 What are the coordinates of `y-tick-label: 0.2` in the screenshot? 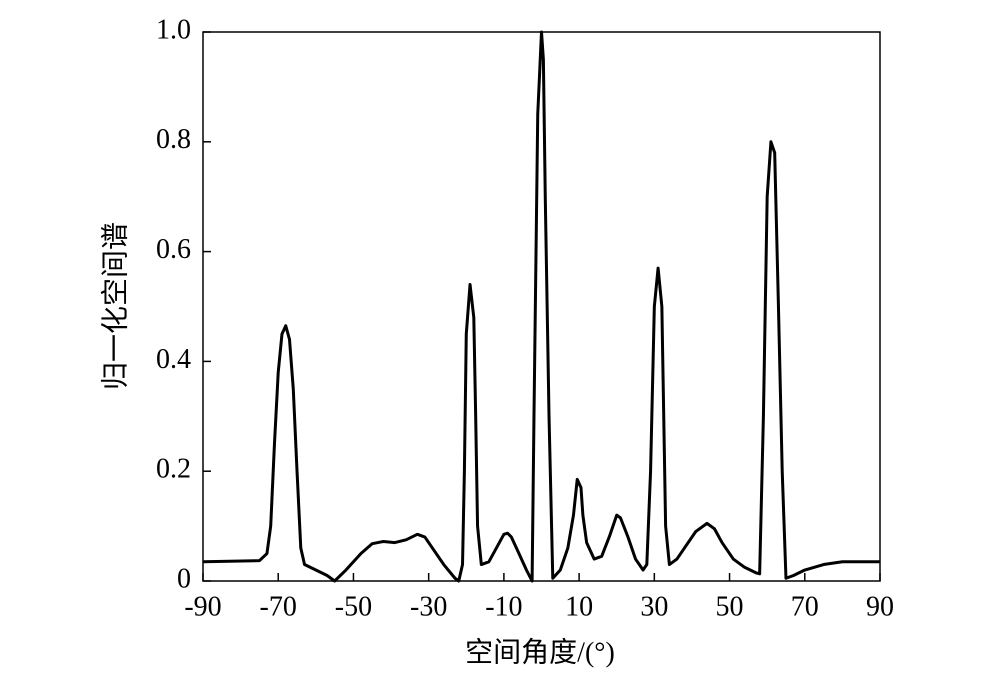 It's located at (173, 469).